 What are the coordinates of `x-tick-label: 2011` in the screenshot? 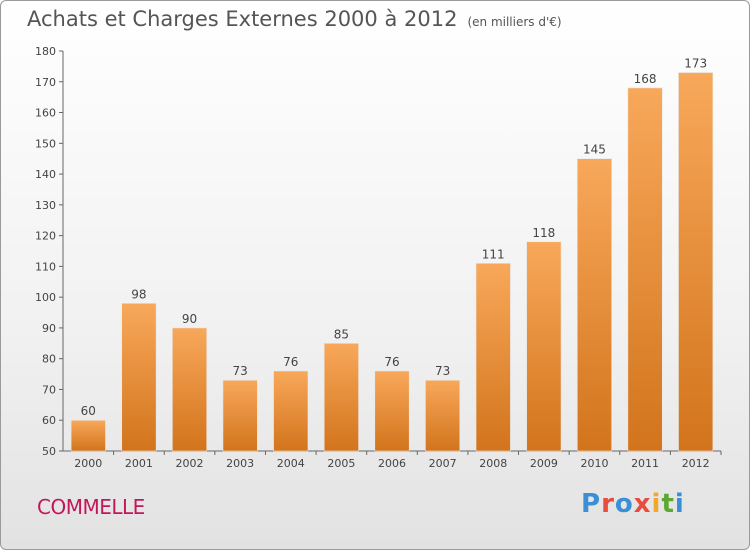 It's located at (645, 463).